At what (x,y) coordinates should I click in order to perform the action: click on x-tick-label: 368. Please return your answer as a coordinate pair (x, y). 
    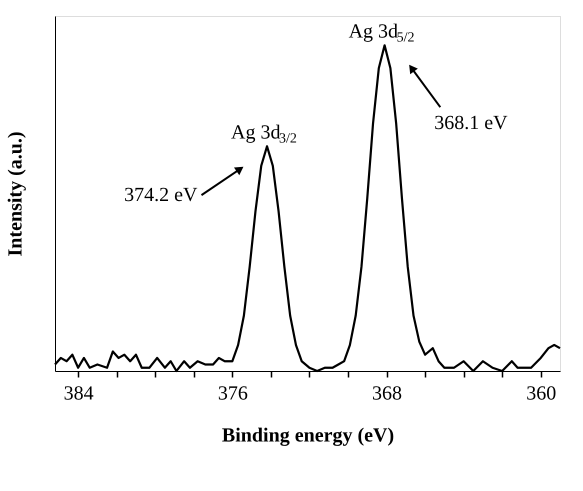
    Looking at the image, I should click on (387, 393).